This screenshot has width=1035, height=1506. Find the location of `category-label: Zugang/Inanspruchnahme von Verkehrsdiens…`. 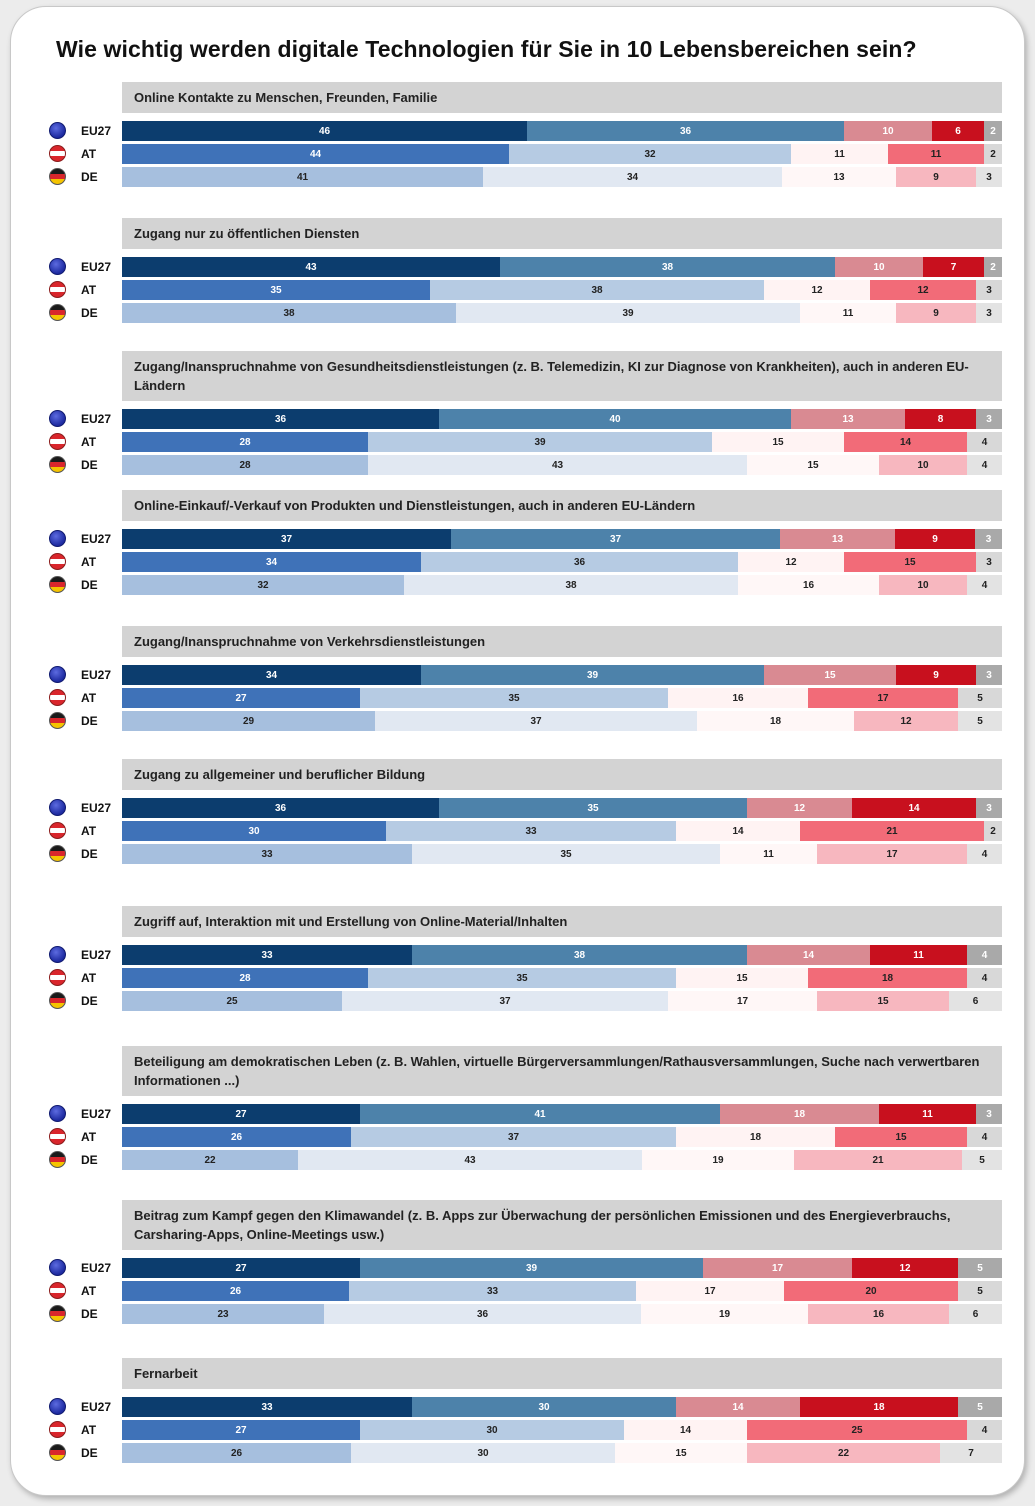

category-label: Zugang/Inanspruchnahme von Verkehrsdiens… is located at coordinates (562, 641).